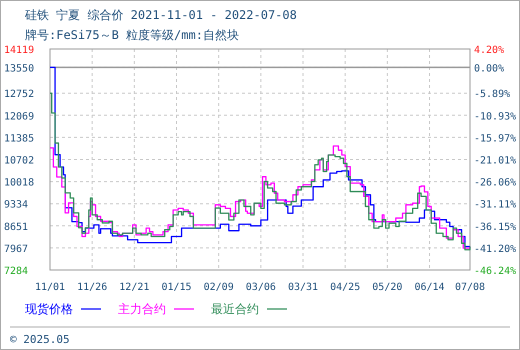 This screenshot has width=520, height=350. What do you see at coordinates (16, 227) in the screenshot?
I see `y-tick-label: 8651` at bounding box center [16, 227].